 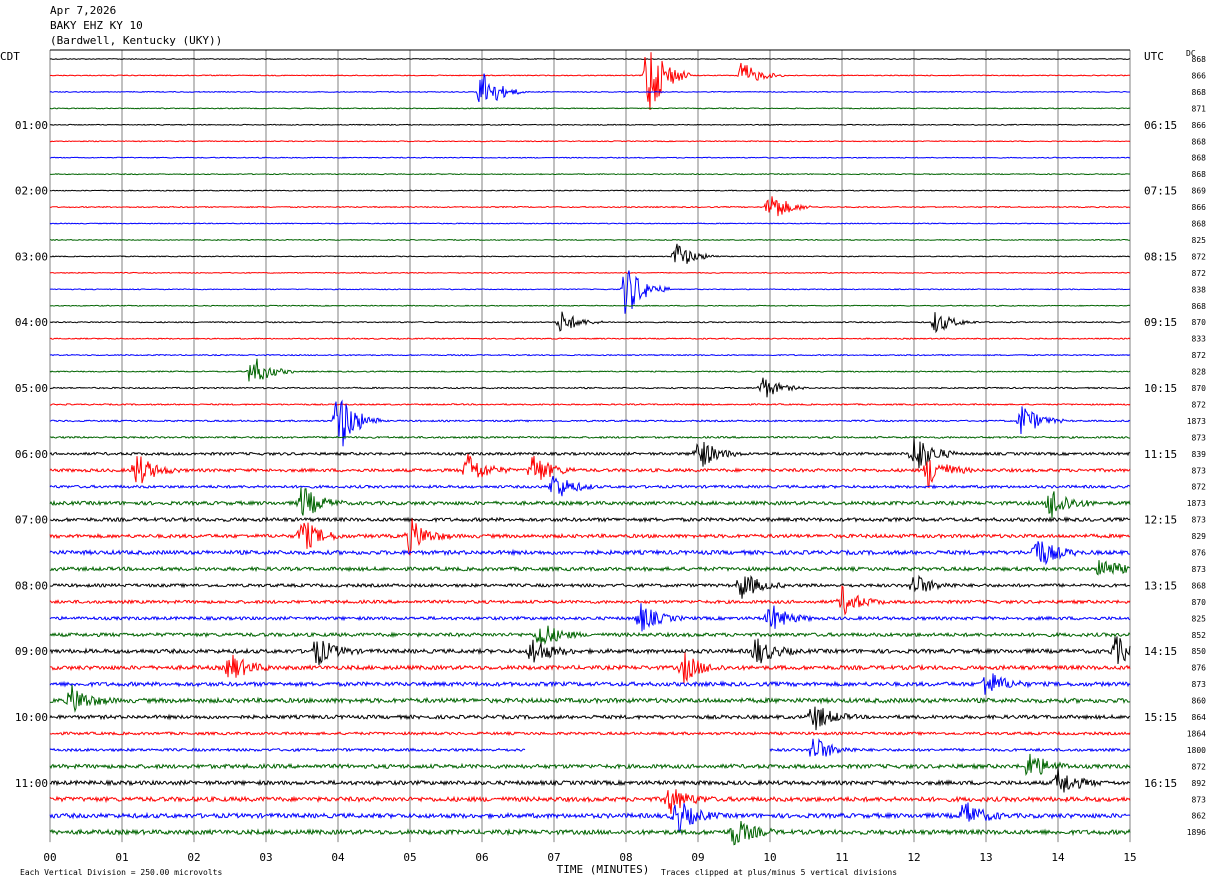 What do you see at coordinates (697, 857) in the screenshot?
I see `x-tick-label: 09` at bounding box center [697, 857].